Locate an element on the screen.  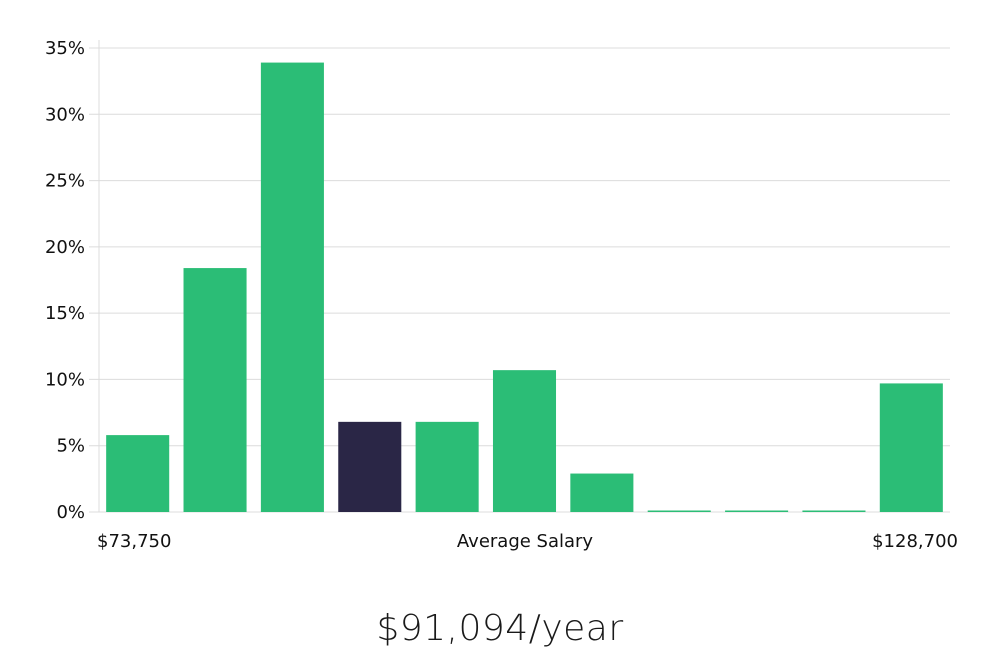
y-tick-label: 30% is located at coordinates (65, 114).